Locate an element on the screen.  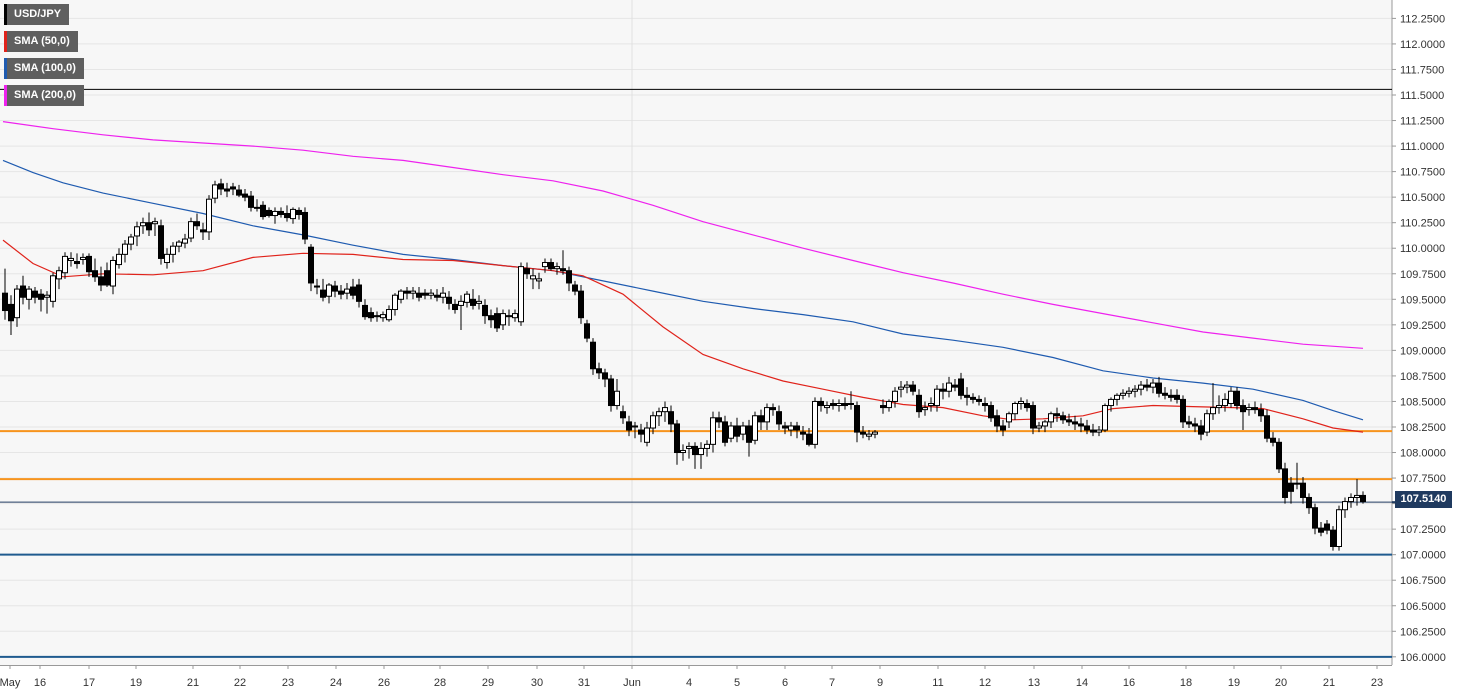
y-tick-label: 109.5000 is located at coordinates (1423, 300).